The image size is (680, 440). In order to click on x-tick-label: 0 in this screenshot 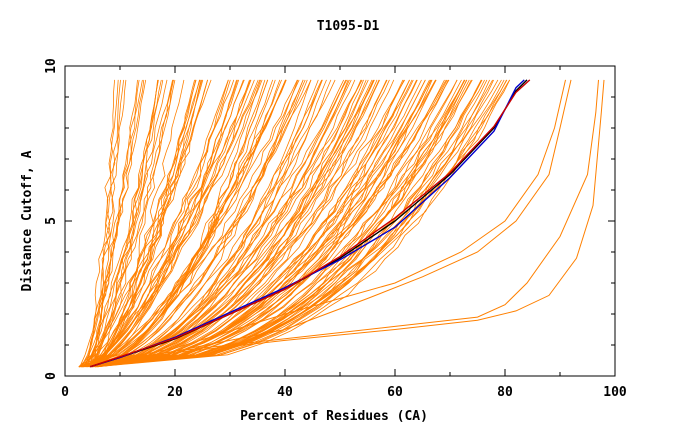, I will do `click(65, 392)`.